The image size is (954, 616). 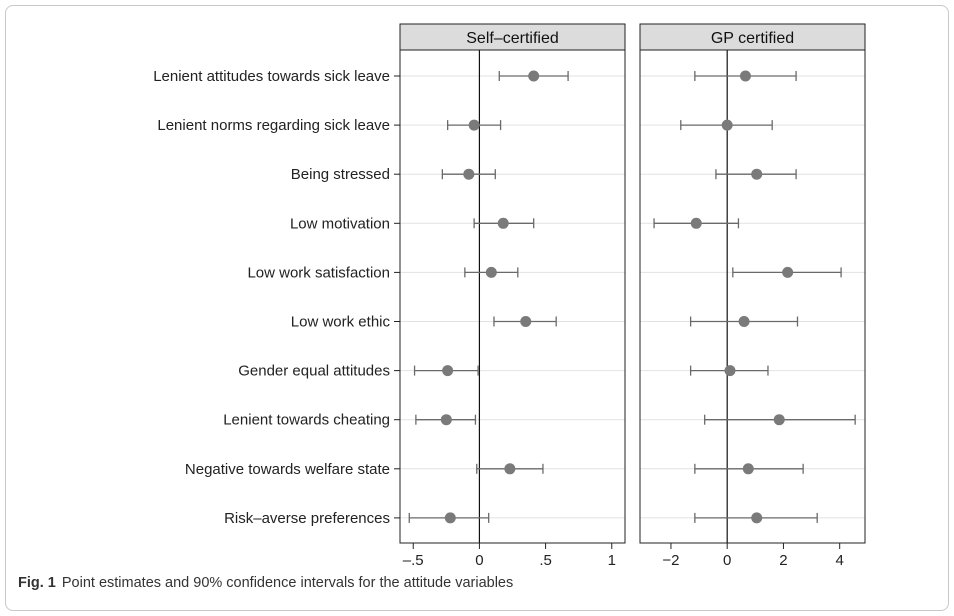 What do you see at coordinates (273, 125) in the screenshot?
I see `category-label-lenient-norms-regarding-sick-leave: Lenient norms regarding sick leave` at bounding box center [273, 125].